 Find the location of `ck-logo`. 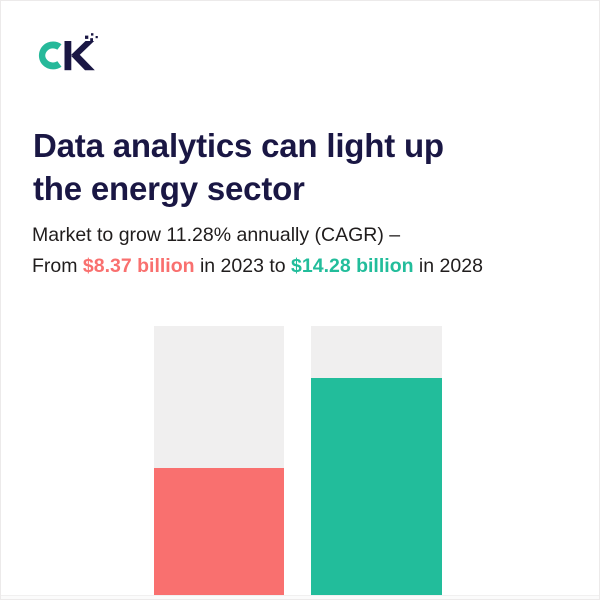

ck-logo is located at coordinates (67, 57).